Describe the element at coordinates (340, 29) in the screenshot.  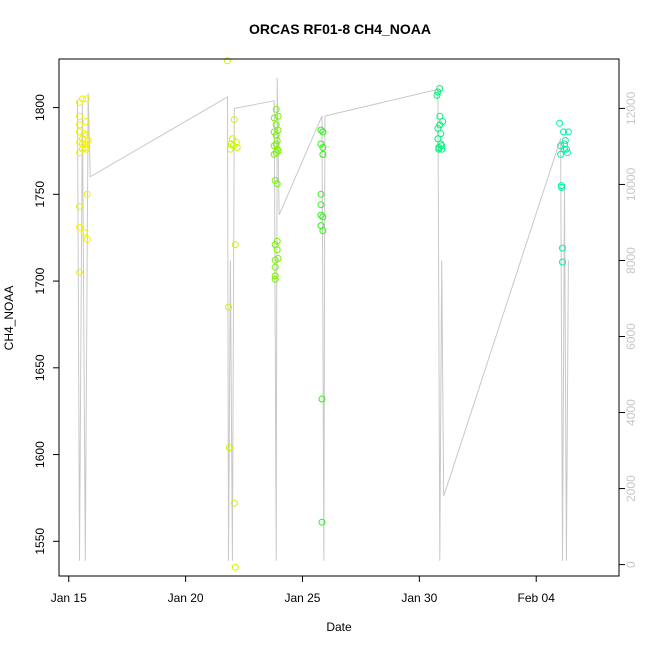
I see `chart-title: ORCAS RF01-8 CH4_NOAA` at that location.